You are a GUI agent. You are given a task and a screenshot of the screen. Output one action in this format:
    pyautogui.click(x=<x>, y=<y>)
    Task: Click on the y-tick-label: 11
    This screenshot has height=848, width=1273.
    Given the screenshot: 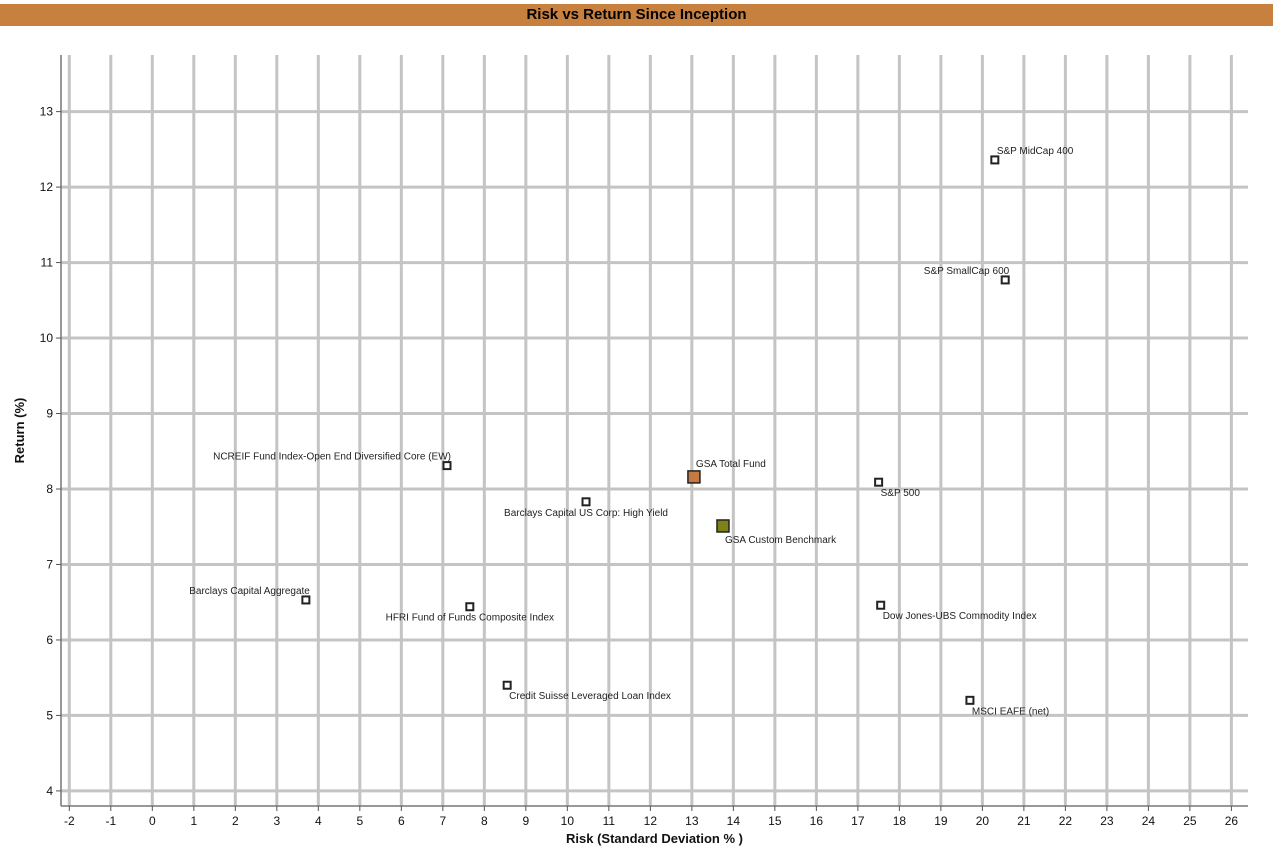 What is the action you would take?
    pyautogui.click(x=47, y=263)
    